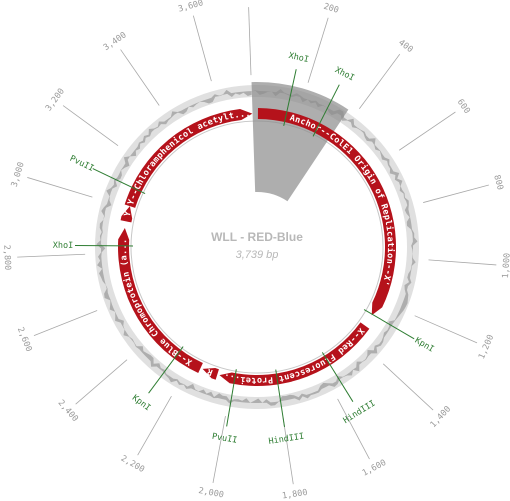 The width and height of the screenshot is (510, 501). Describe the element at coordinates (68, 411) in the screenshot. I see `tick-label: 2,400` at that location.